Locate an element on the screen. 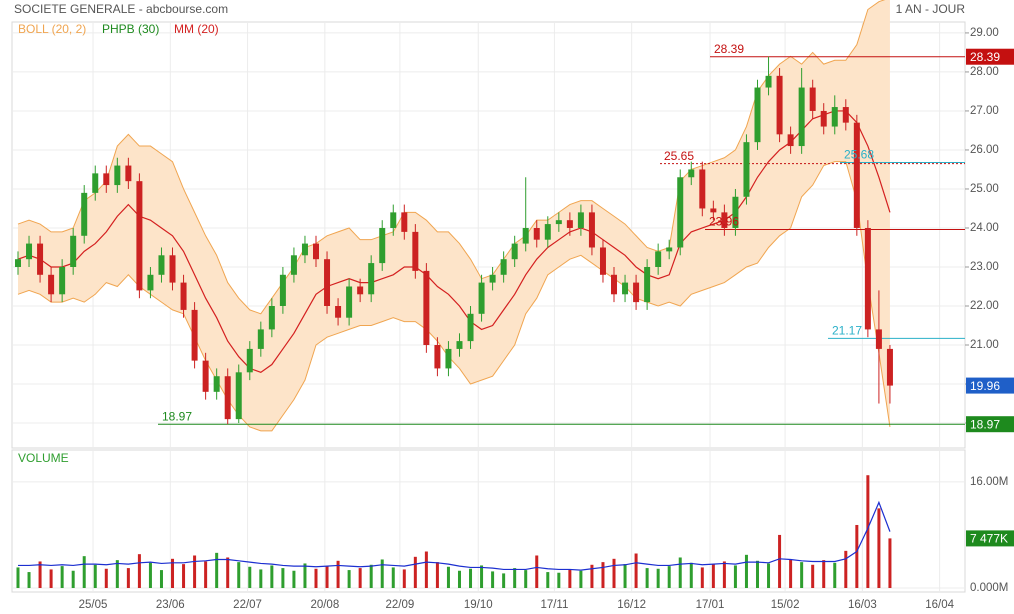 The height and width of the screenshot is (614, 1014). x-tick-label: 23/06 is located at coordinates (170, 605).